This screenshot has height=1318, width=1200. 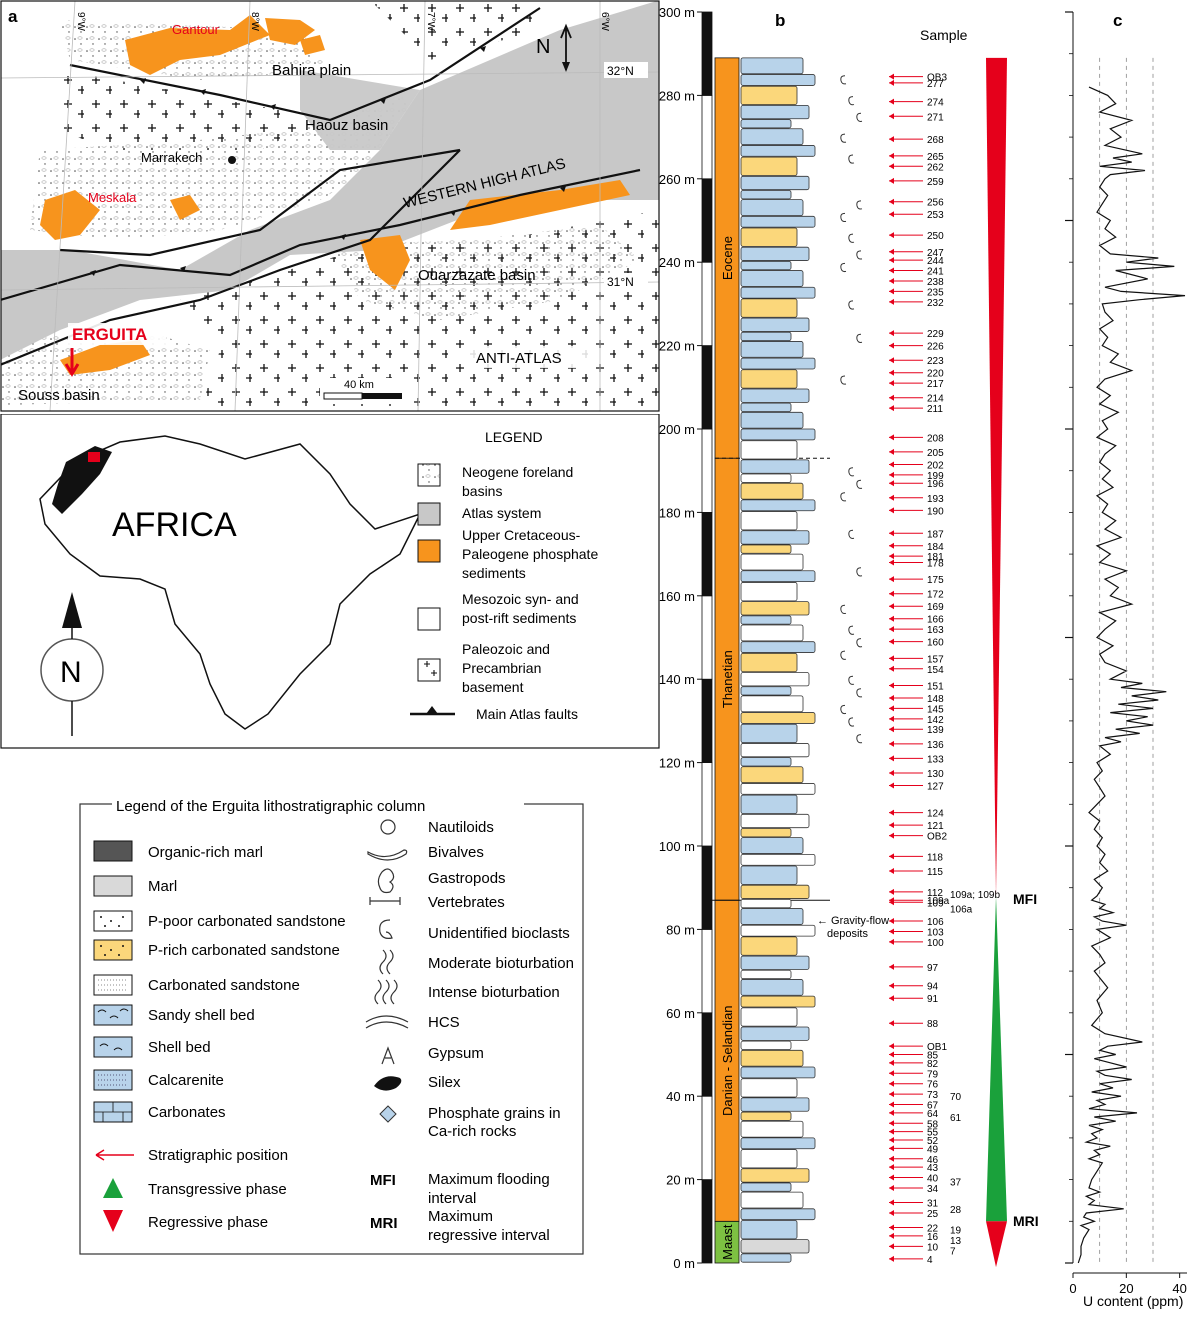 I want to click on silex-icon, so click(x=388, y=1083).